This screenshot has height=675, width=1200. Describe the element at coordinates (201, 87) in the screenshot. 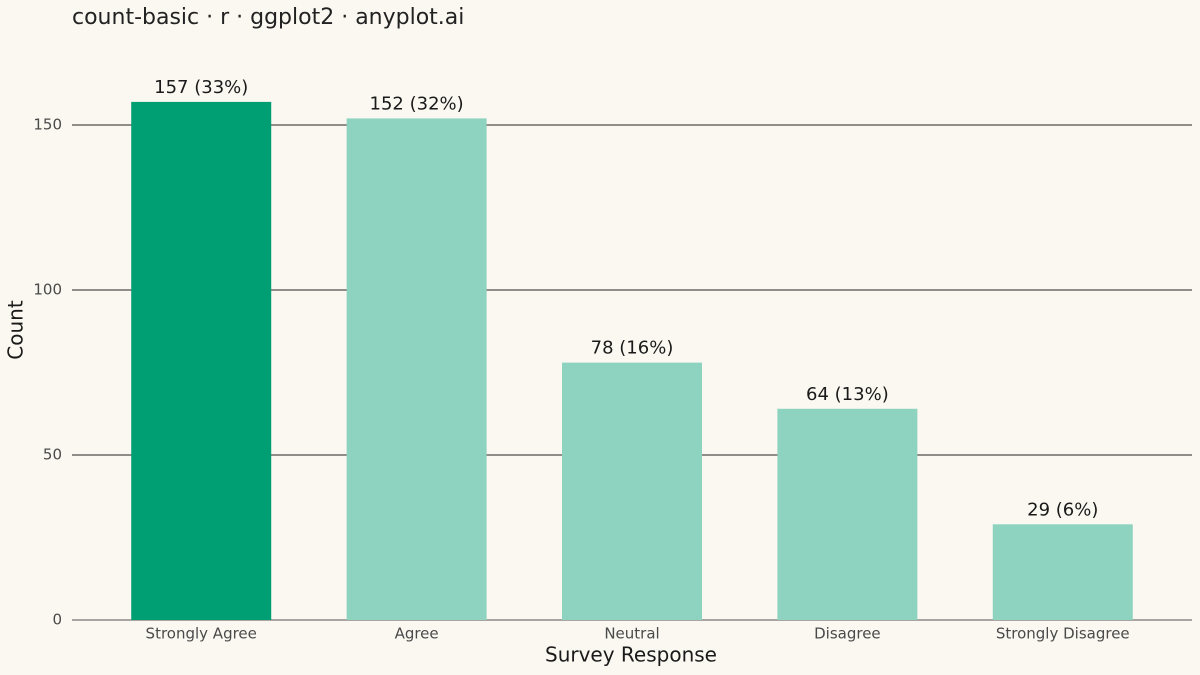

I see `value-label: 157 (33%)` at that location.